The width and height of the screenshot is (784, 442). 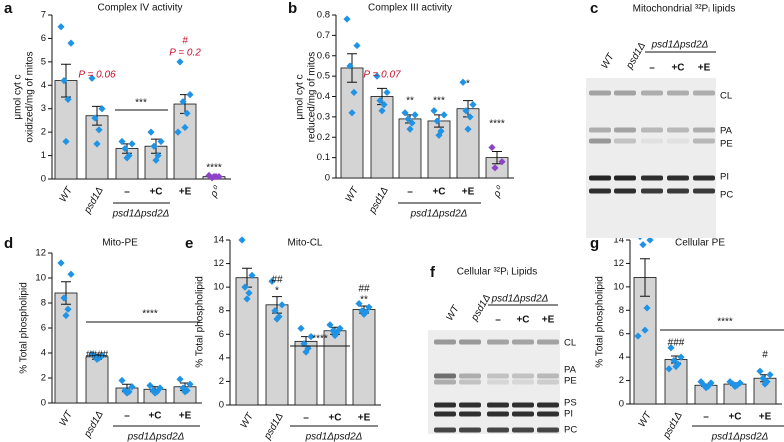 I want to click on lane-label: +C, so click(x=522, y=320).